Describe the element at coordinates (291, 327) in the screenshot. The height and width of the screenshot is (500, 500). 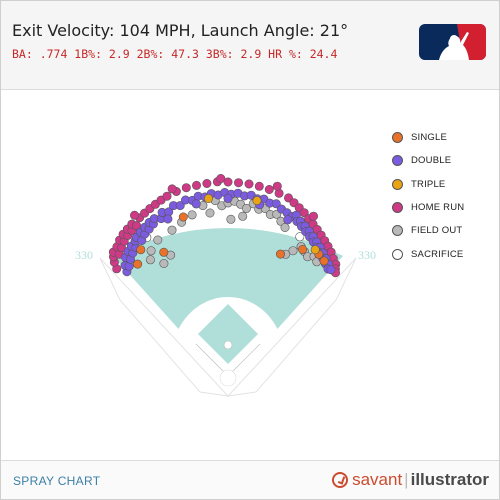
I see `foul-territory-outline-right` at that location.